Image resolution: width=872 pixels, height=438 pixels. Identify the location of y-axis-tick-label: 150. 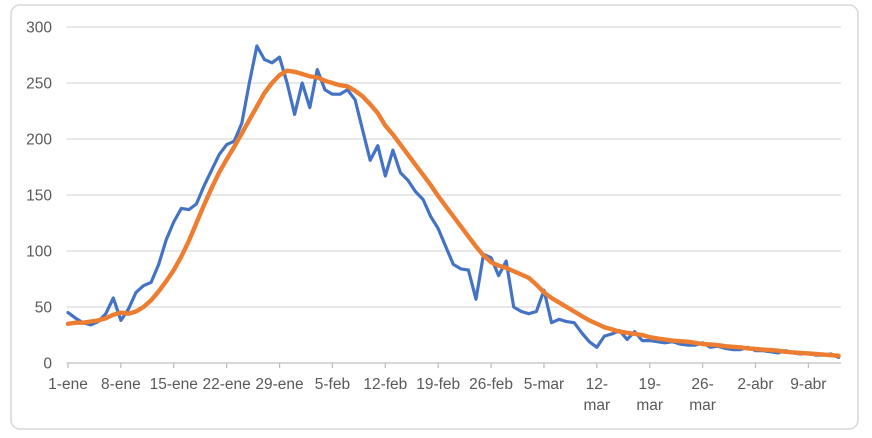
(39, 195).